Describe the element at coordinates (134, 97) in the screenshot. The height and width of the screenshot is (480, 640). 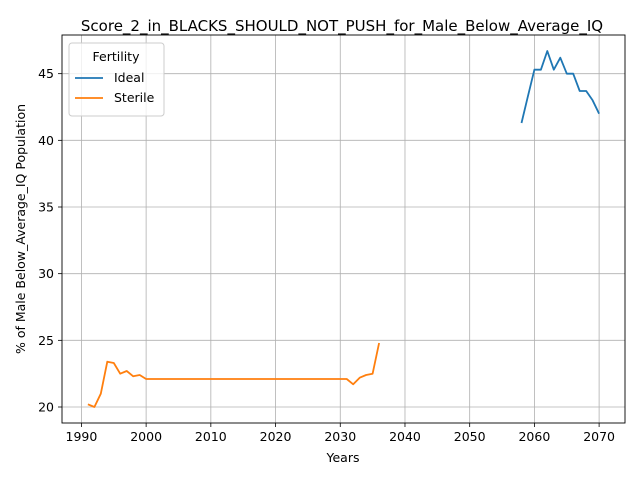
I see `legend-label-sterile: Sterile` at that location.